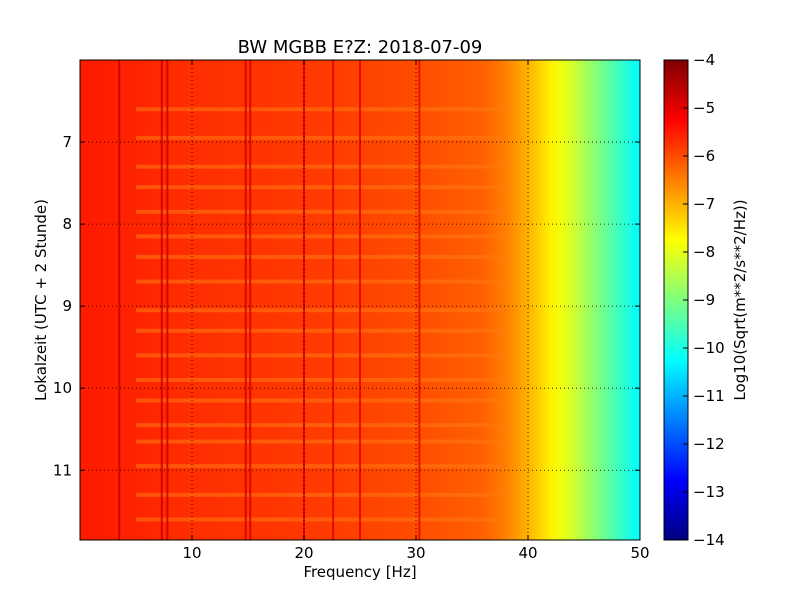  Describe the element at coordinates (639, 553) in the screenshot. I see `x-tick-label: 50` at that location.